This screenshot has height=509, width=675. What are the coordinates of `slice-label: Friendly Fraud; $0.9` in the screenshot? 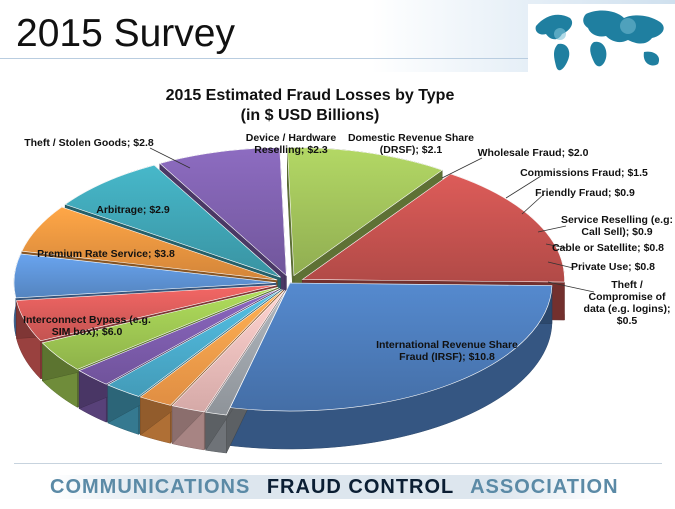 It's located at (585, 193).